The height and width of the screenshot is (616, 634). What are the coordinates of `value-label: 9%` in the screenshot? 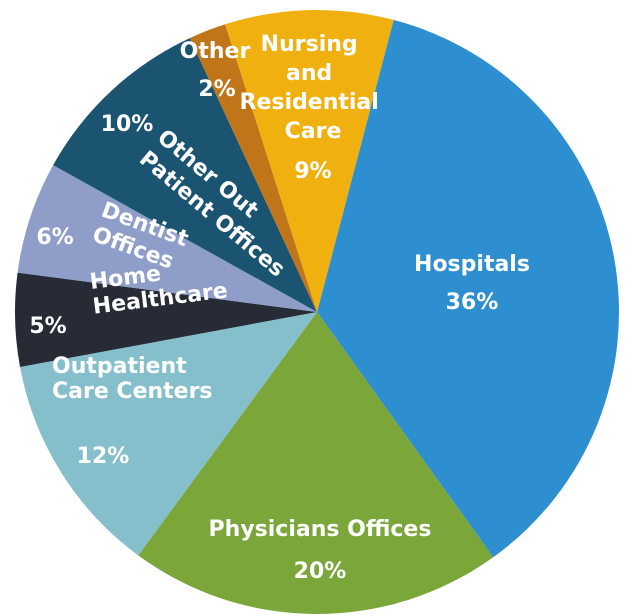 It's located at (312, 171).